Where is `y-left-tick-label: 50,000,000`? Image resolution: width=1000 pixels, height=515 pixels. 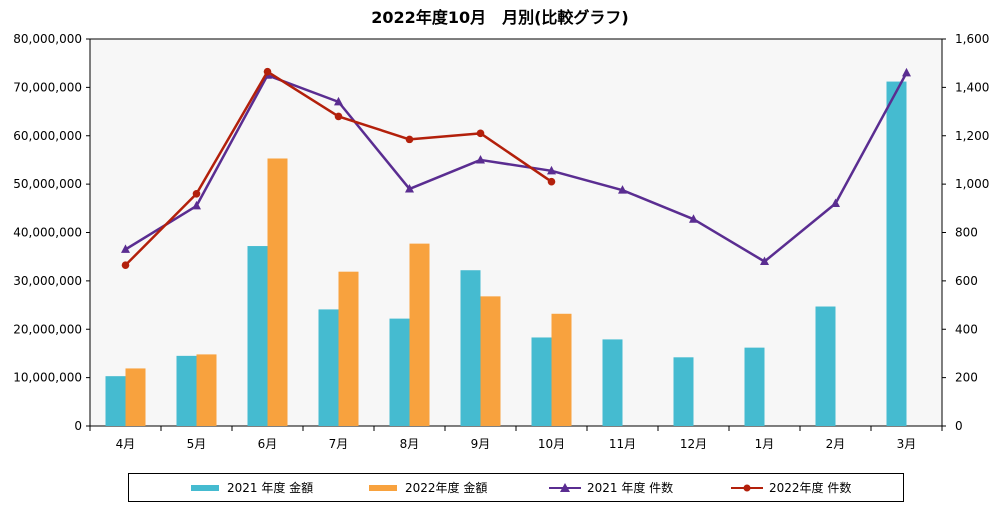
y-left-tick-label: 50,000,000 is located at coordinates (47, 184).